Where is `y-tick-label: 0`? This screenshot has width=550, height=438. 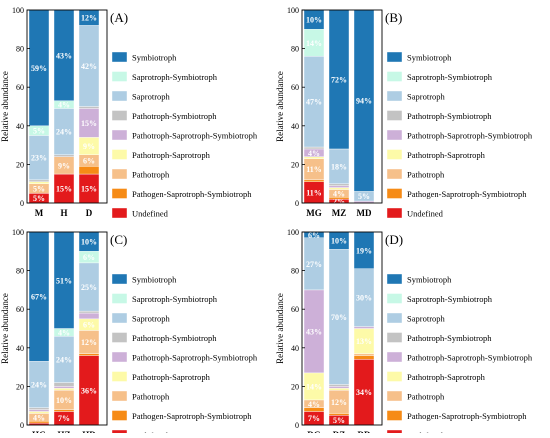
y-tick-label: 0 is located at coordinates (297, 425).